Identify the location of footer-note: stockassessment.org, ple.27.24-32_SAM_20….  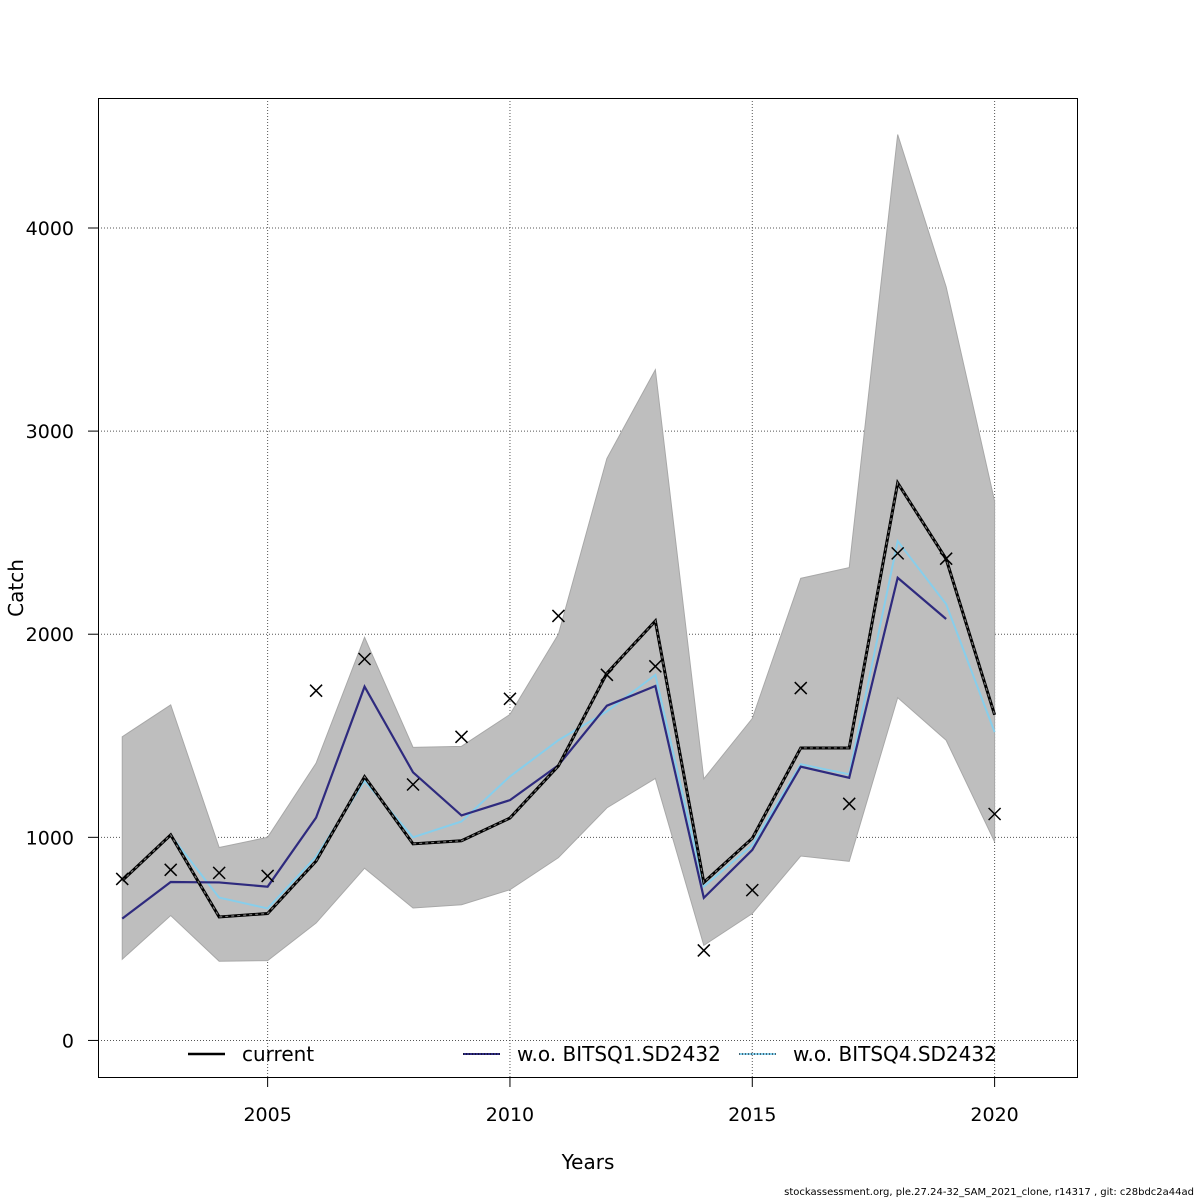
(989, 1192).